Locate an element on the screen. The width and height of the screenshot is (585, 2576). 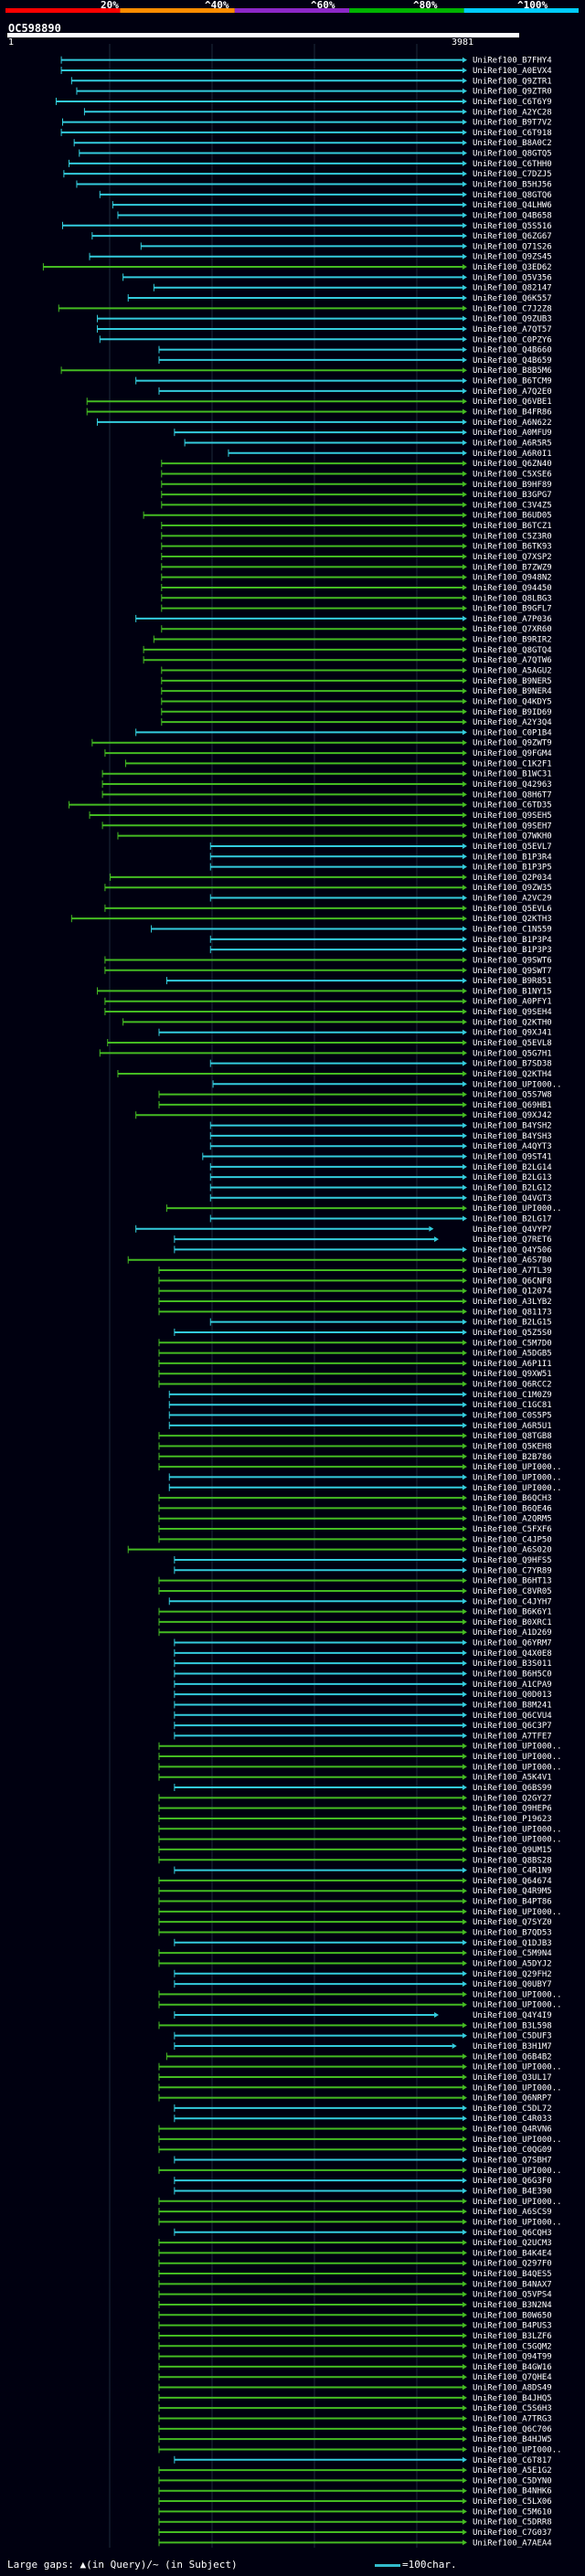
hit-label: UniRef100_B9ID69 is located at coordinates (512, 712).